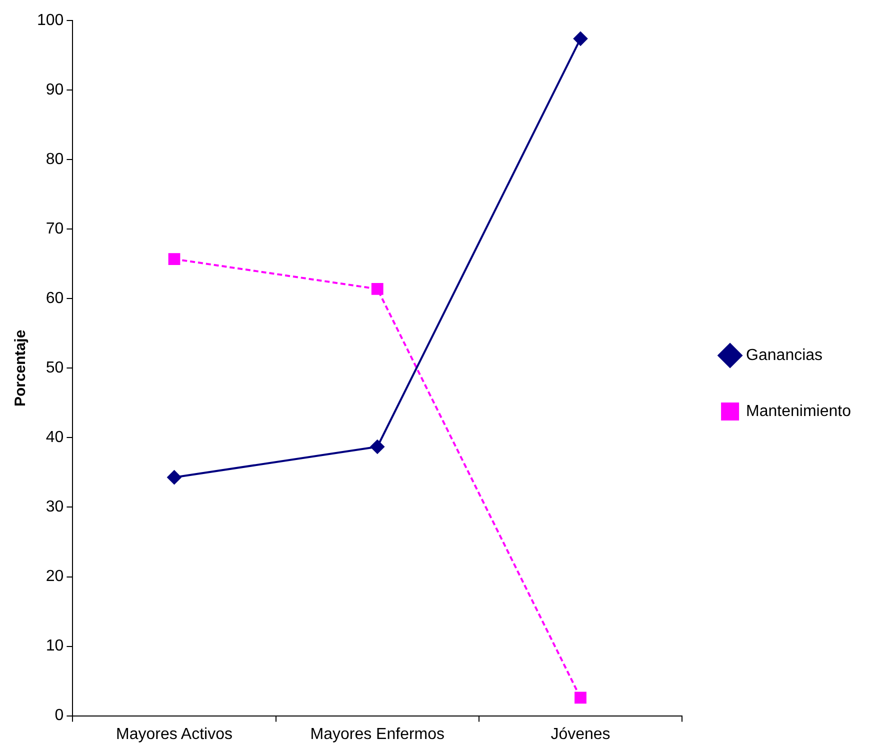 This screenshot has width=873, height=755. What do you see at coordinates (174, 734) in the screenshot?
I see `x-tick-label: Mayores Activos` at bounding box center [174, 734].